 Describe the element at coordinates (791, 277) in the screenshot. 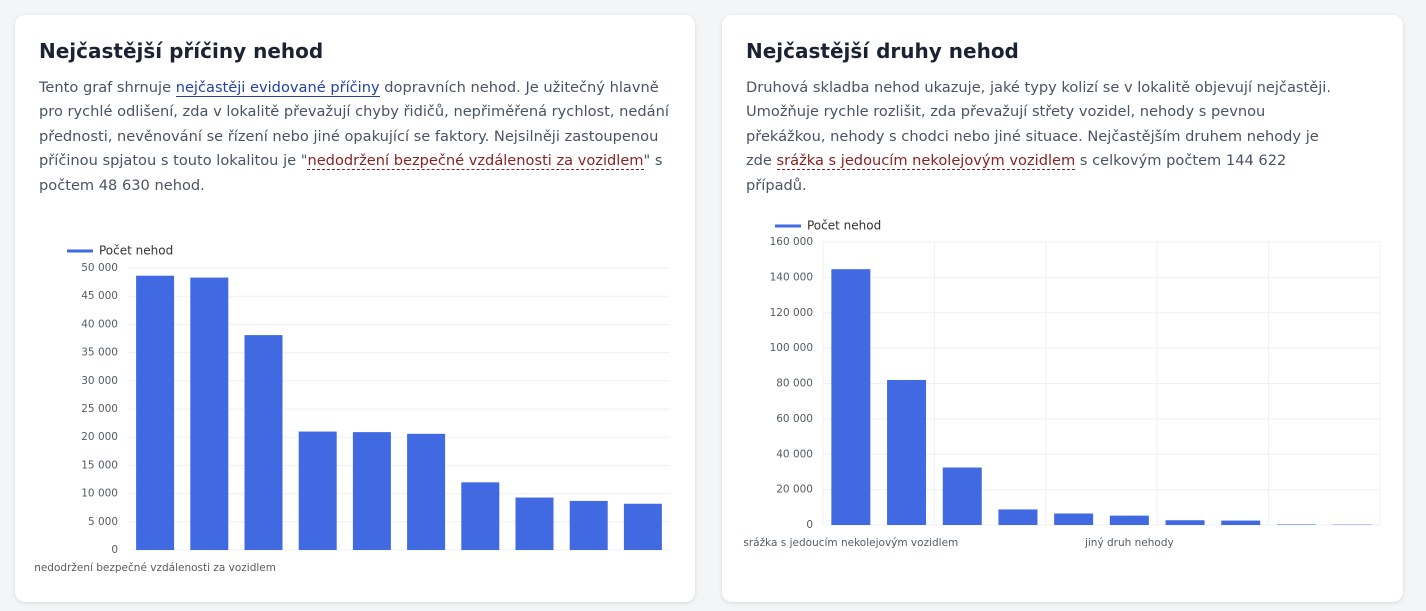

I see `y-tick-label: 140 000` at that location.